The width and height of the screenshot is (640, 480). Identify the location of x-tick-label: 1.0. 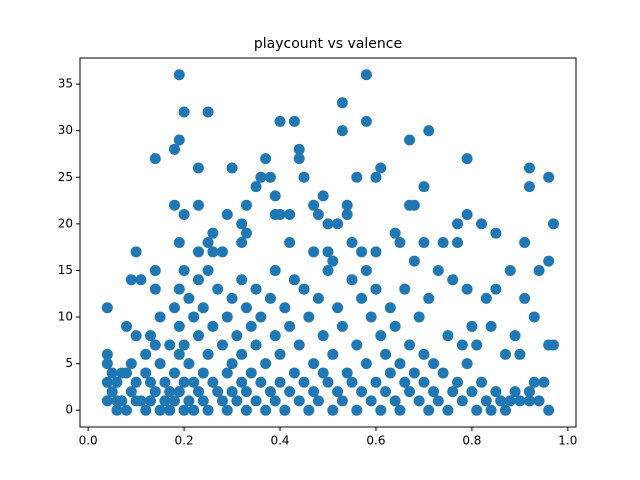
(567, 441).